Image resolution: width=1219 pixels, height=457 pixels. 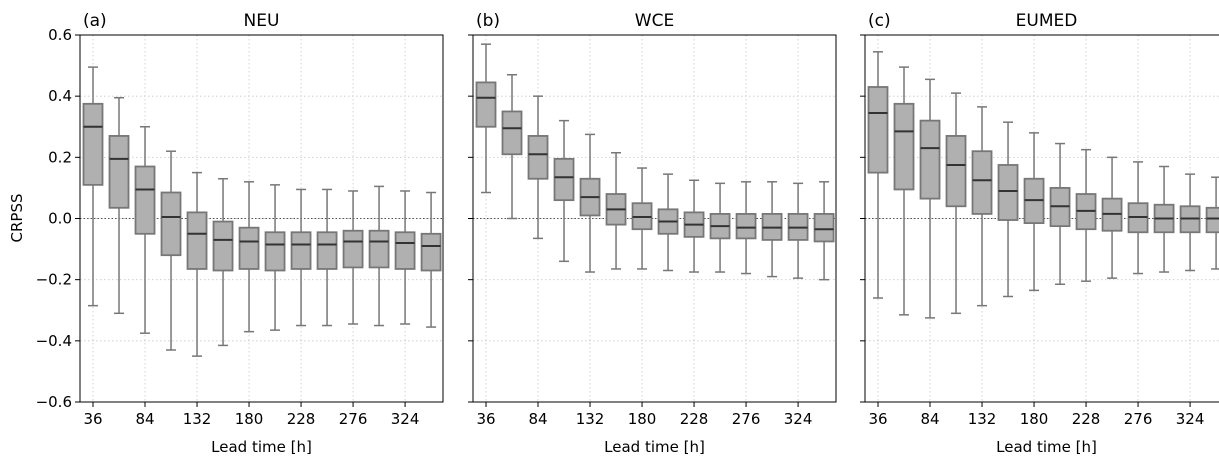 I want to click on y-tick-label: 0.4, so click(x=60, y=96).